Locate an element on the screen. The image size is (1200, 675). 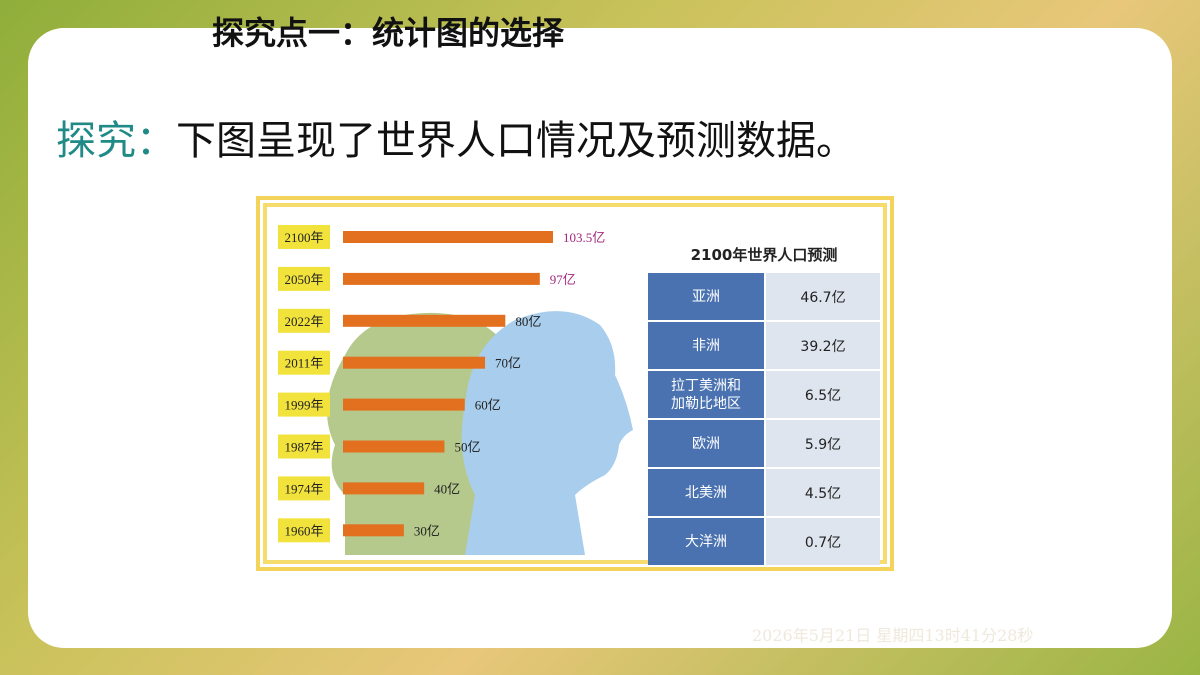
table-title: 2100年世界人口预测 is located at coordinates (764, 255).